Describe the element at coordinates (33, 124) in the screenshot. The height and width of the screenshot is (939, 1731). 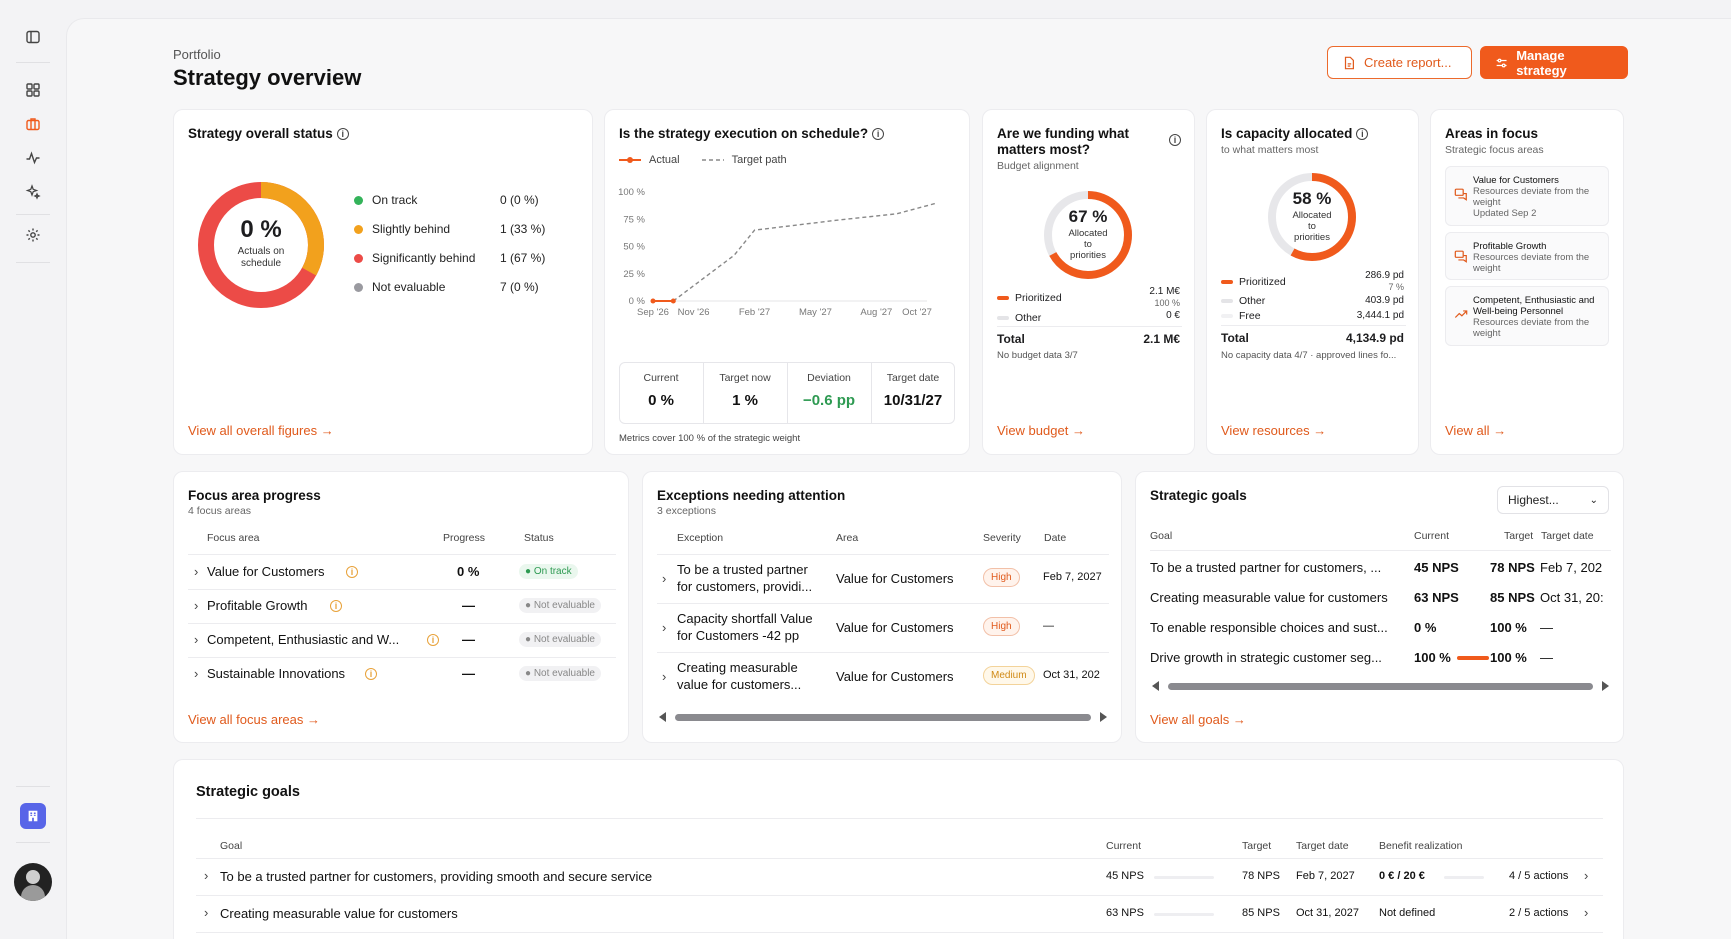
I see `portfolio-icon` at that location.